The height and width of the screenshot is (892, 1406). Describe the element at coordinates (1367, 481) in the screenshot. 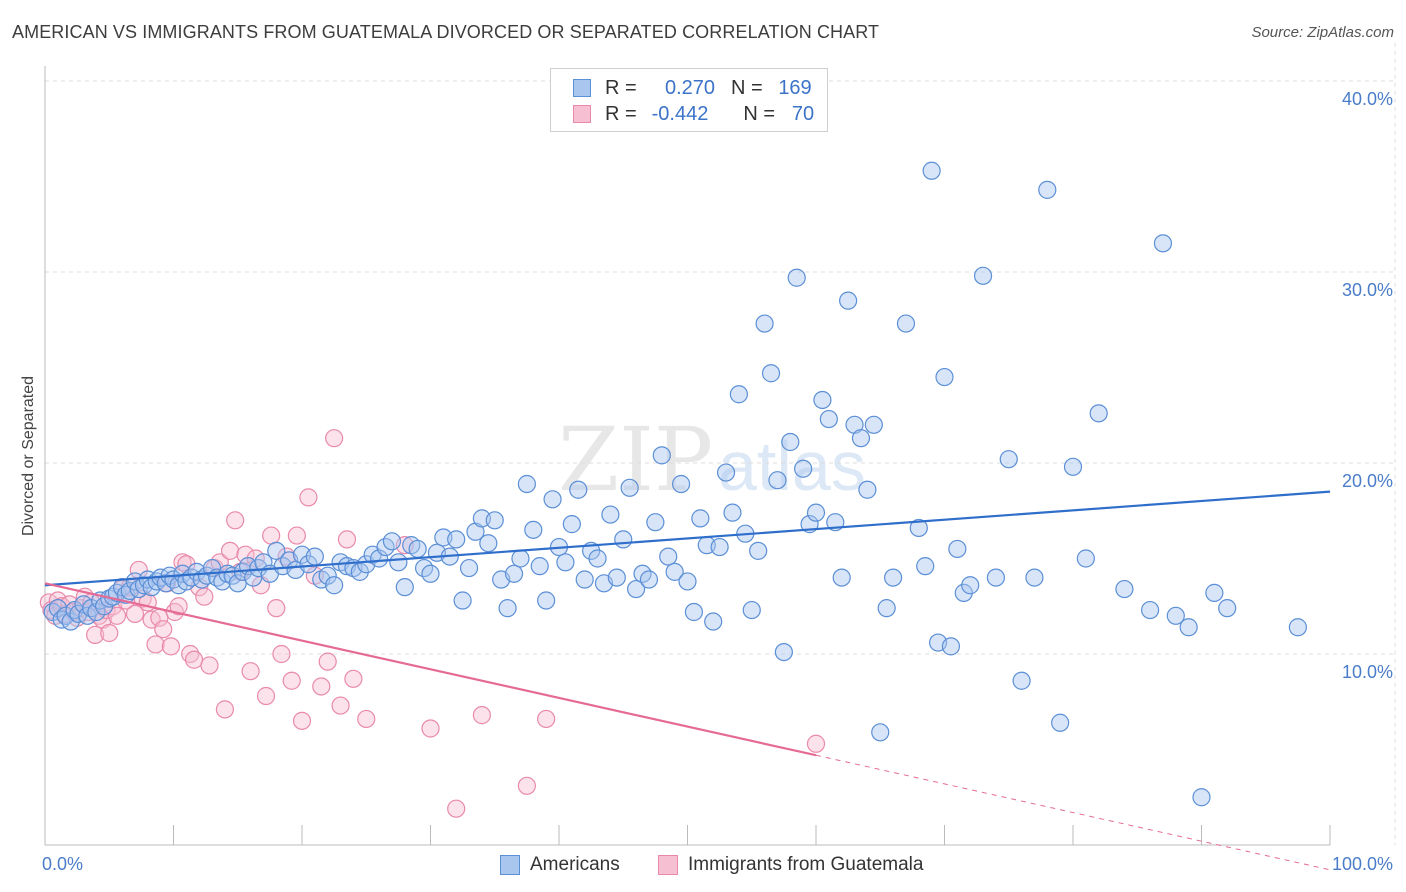

I see `y-tick-label: 20.0%` at that location.